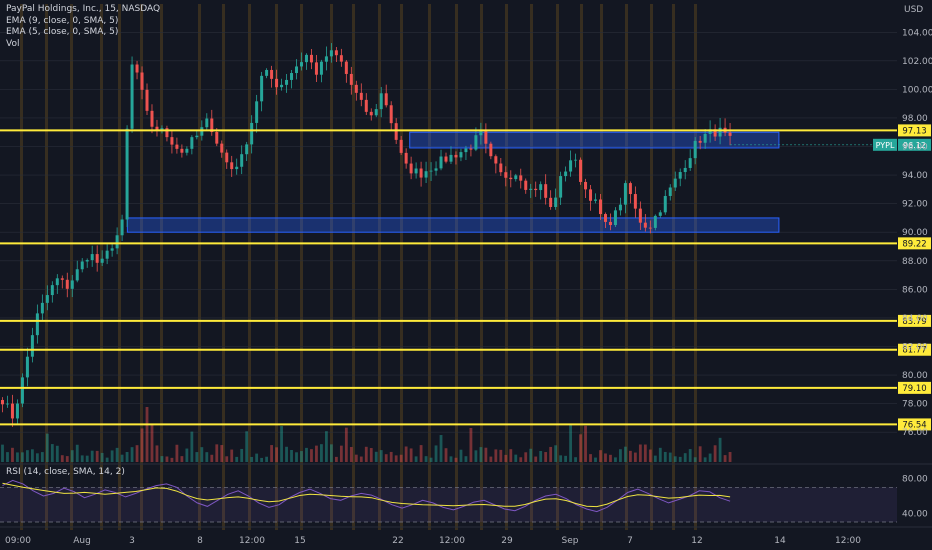 The height and width of the screenshot is (550, 932). I want to click on level-price-label: 79.10, so click(914, 389).